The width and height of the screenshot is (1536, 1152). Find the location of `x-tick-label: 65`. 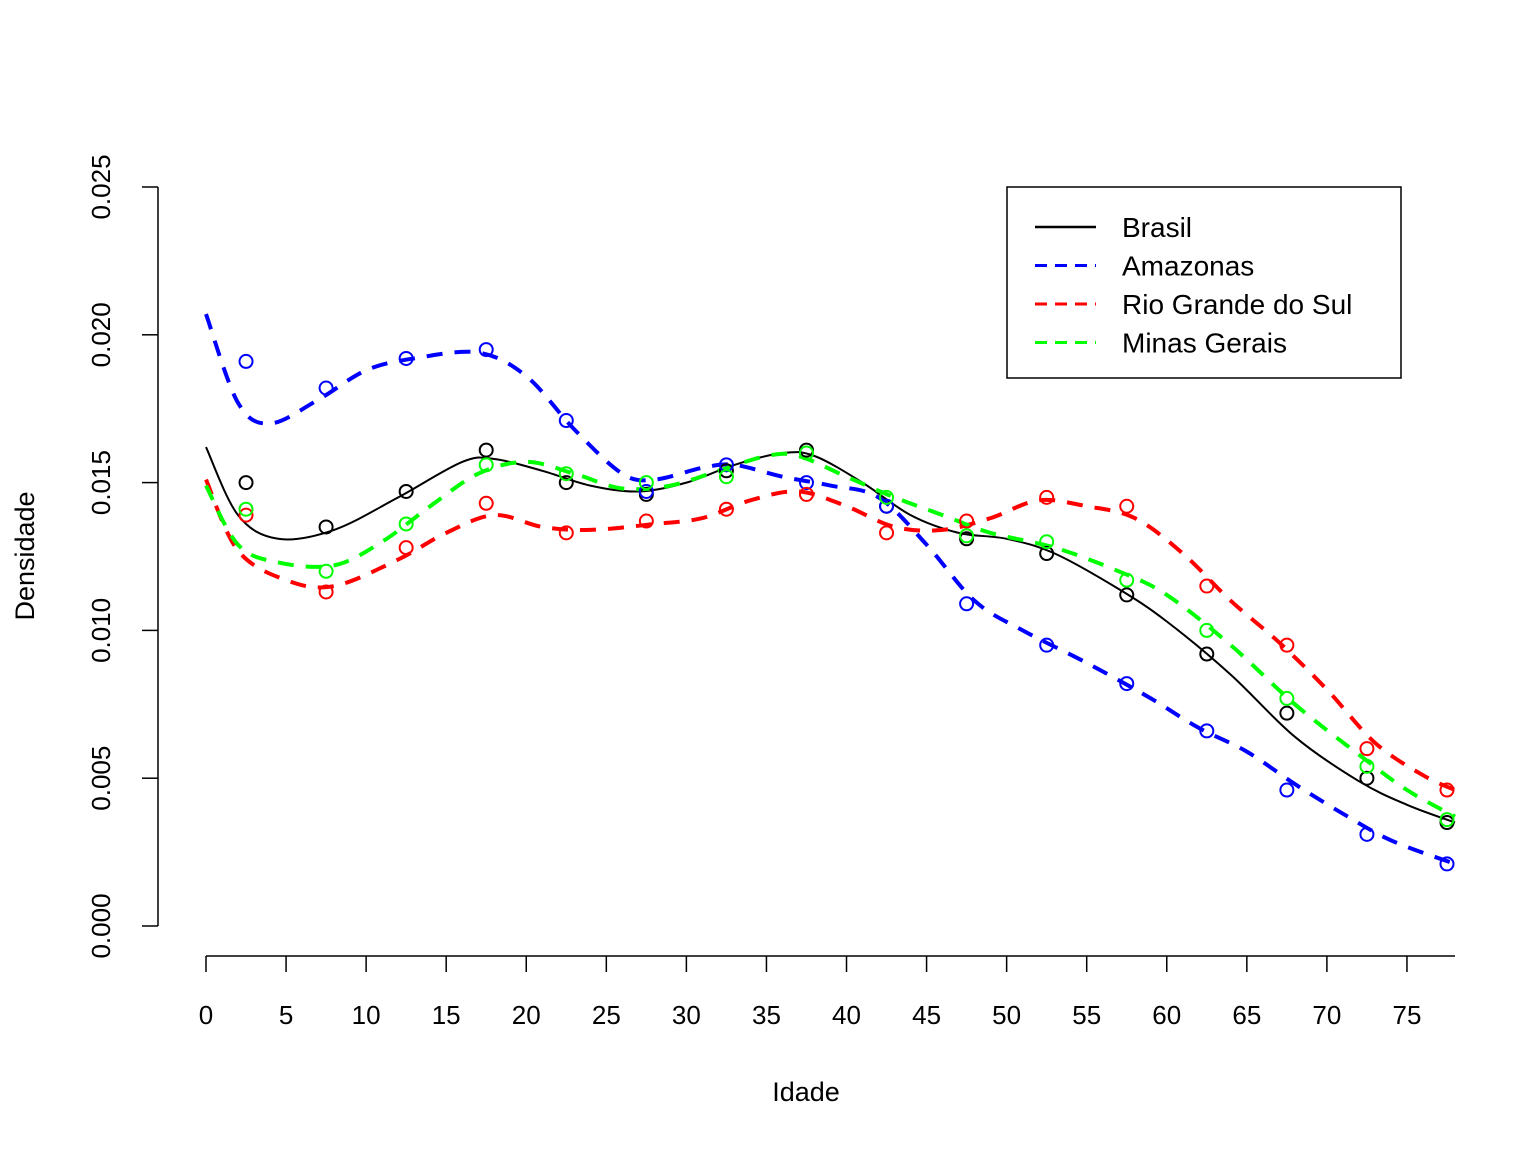

x-tick-label: 65 is located at coordinates (1246, 1015).